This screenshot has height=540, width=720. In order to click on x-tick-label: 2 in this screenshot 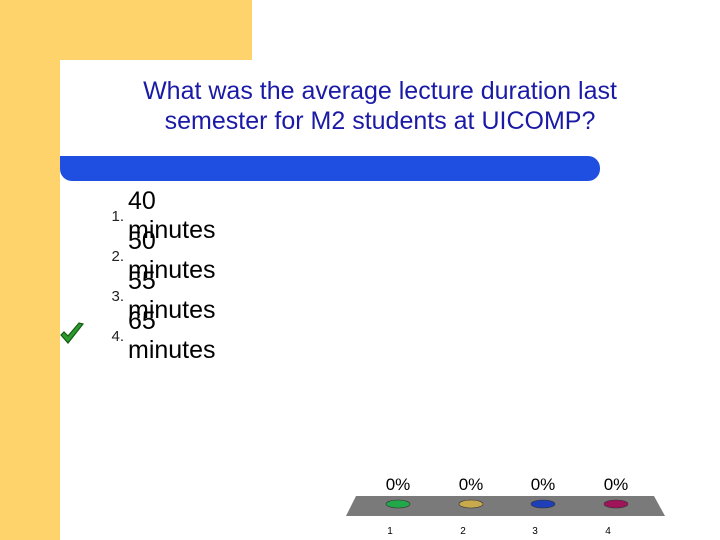, I will do `click(463, 531)`.